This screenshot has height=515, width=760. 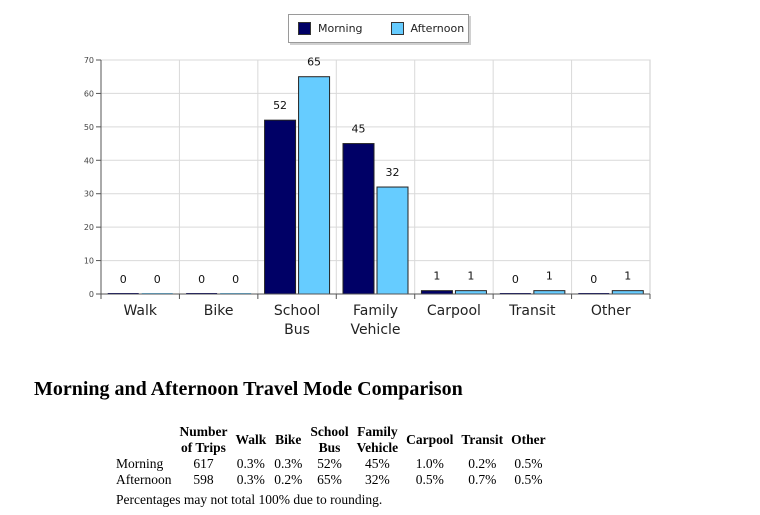 I want to click on legend-item-morning: Morning, so click(x=330, y=28).